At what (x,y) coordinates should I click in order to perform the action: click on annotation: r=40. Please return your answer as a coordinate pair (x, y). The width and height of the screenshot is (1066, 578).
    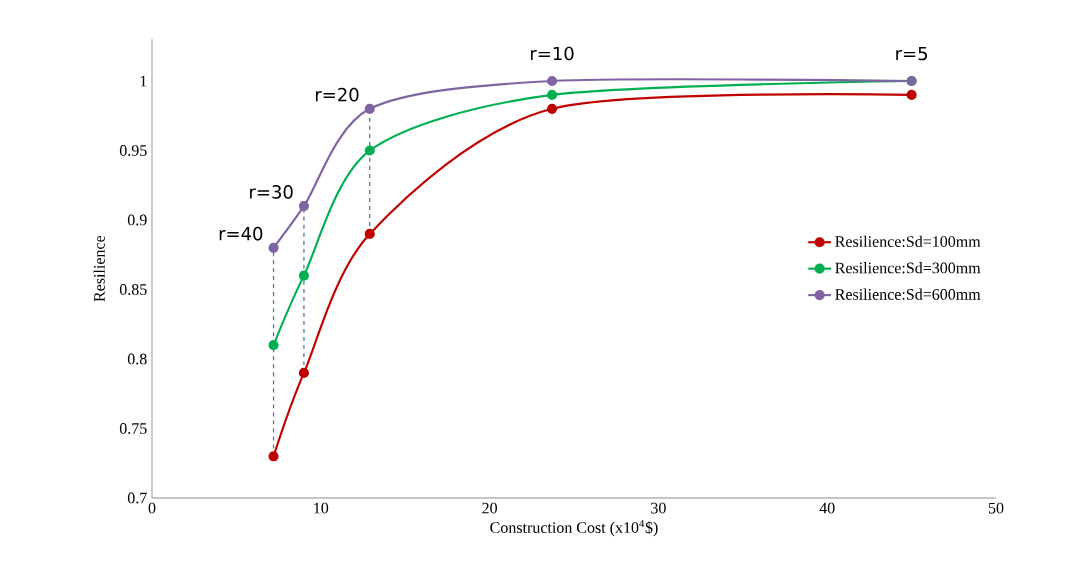
    Looking at the image, I should click on (241, 233).